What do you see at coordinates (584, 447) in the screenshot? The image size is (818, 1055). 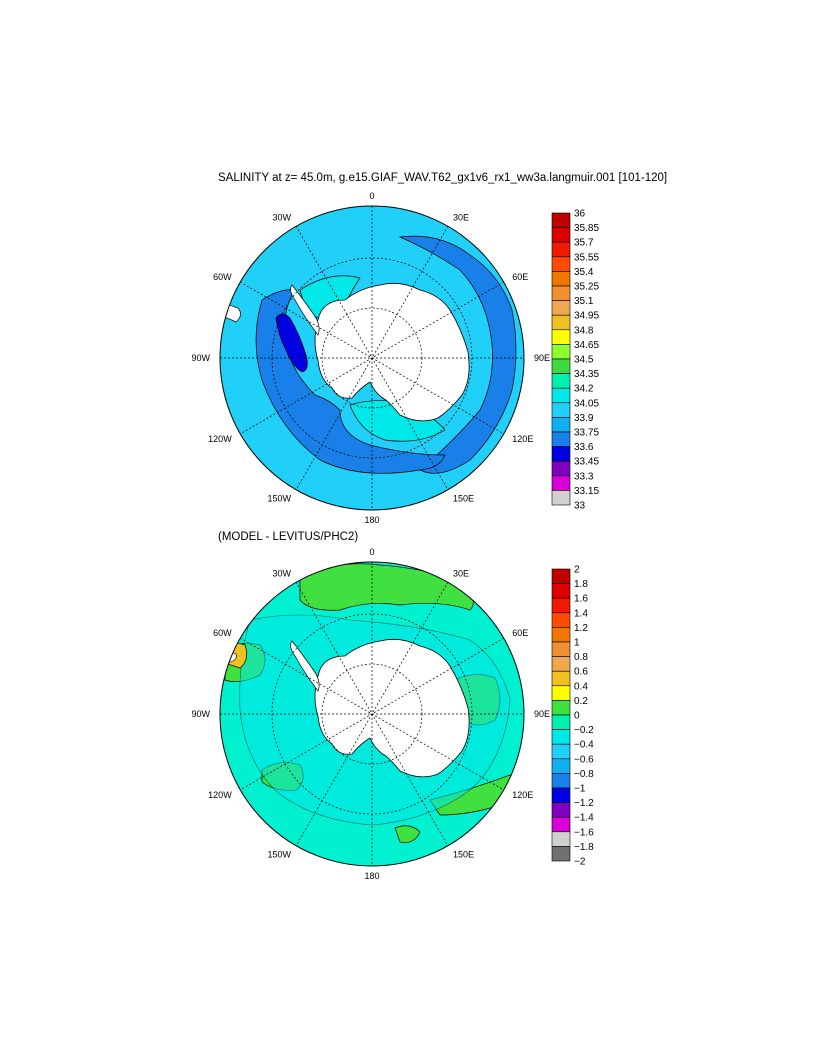 I see `colorbar-tick-label: 33.6` at bounding box center [584, 447].